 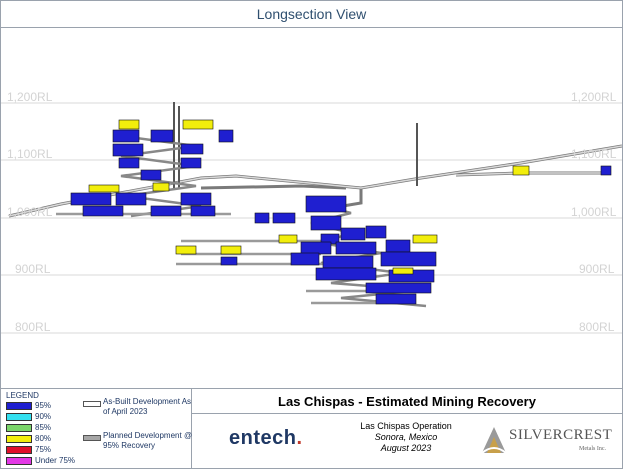 I want to click on operation-location: Sonora, Mexico, so click(x=406, y=437).